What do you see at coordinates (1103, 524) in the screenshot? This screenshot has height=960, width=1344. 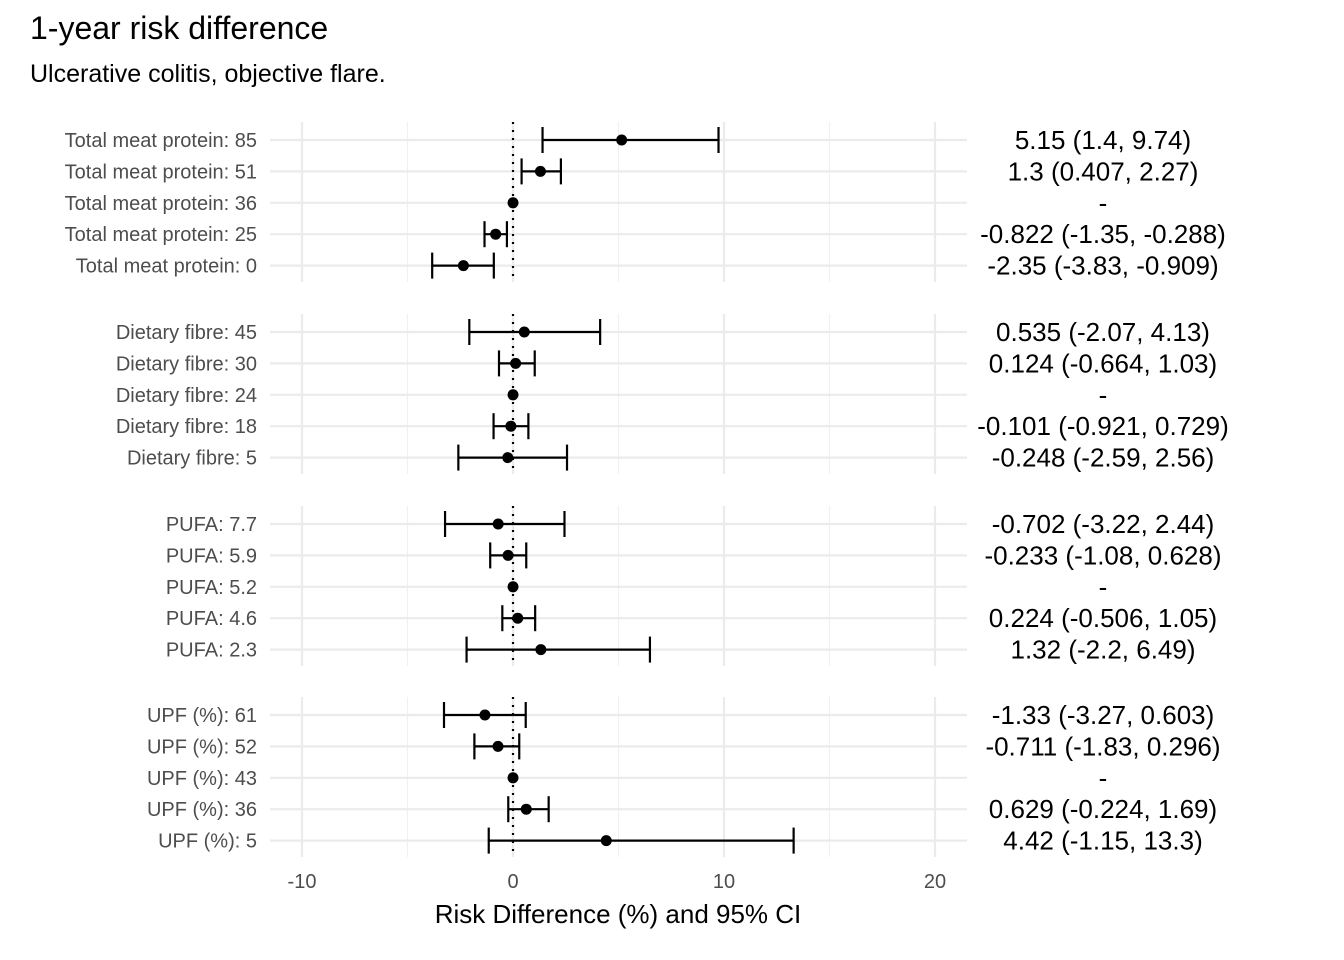 I see `estimate-label: -0.702 (-3.22, 2.44)` at bounding box center [1103, 524].